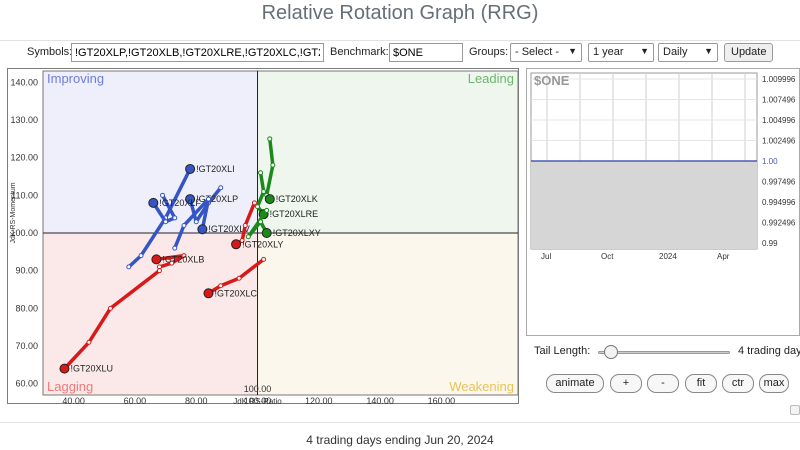  I want to click on y-tick-label: 120.00, so click(24, 158).